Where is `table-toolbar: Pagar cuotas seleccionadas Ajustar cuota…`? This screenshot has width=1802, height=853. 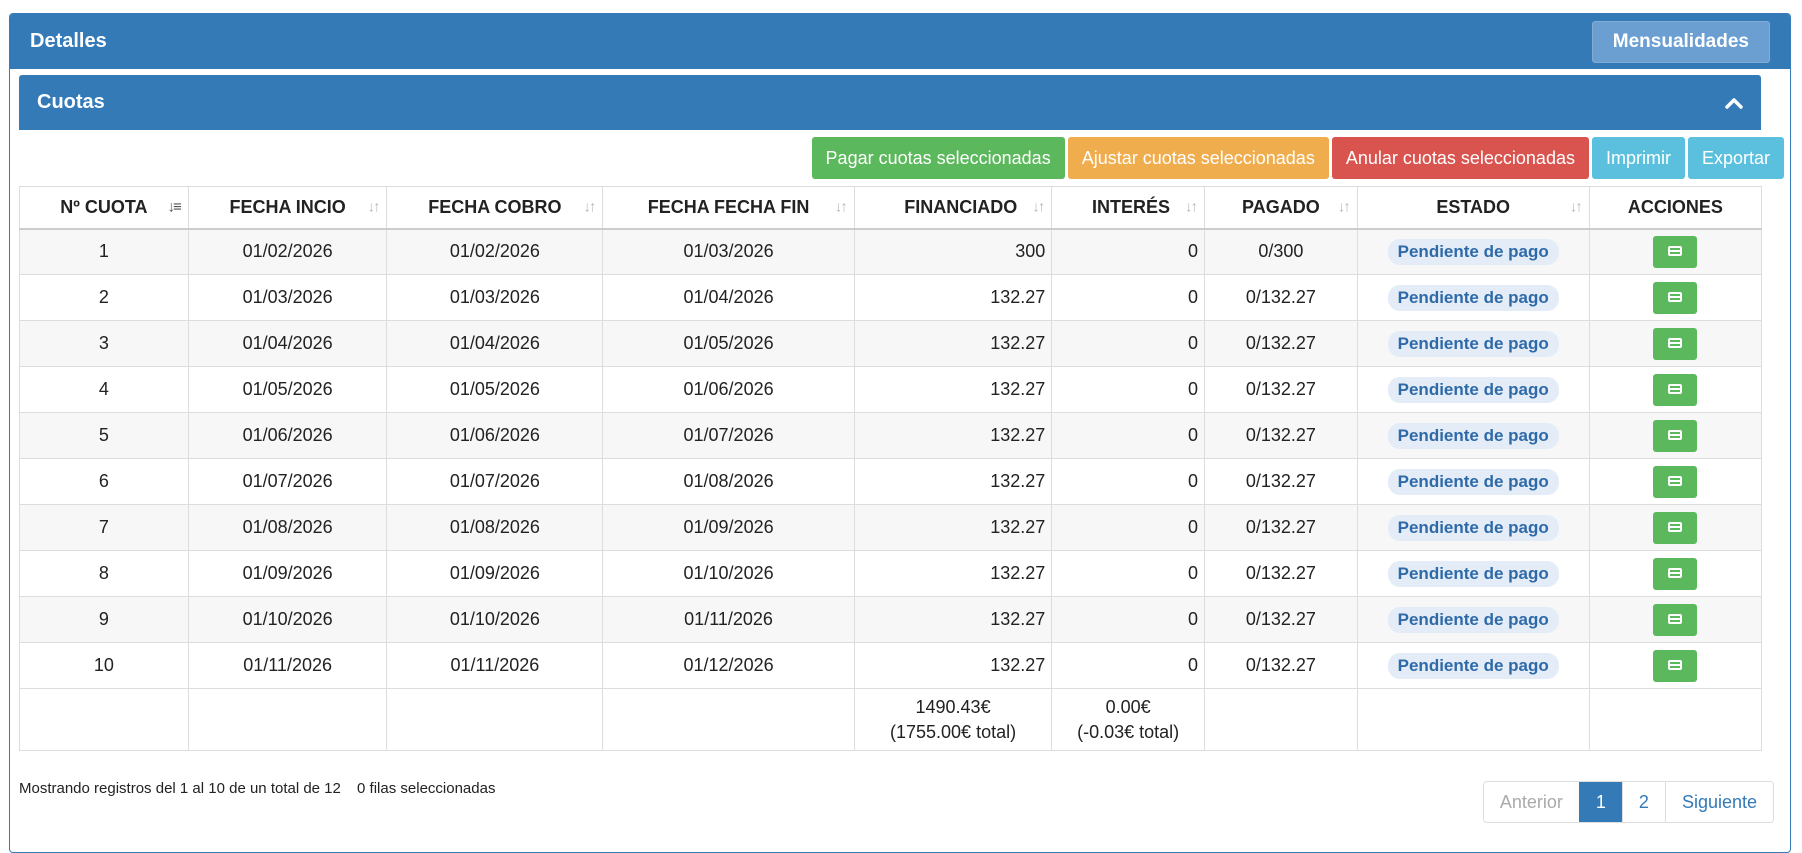
table-toolbar: Pagar cuotas seleccionadas Ajustar cuota… is located at coordinates (1297, 158).